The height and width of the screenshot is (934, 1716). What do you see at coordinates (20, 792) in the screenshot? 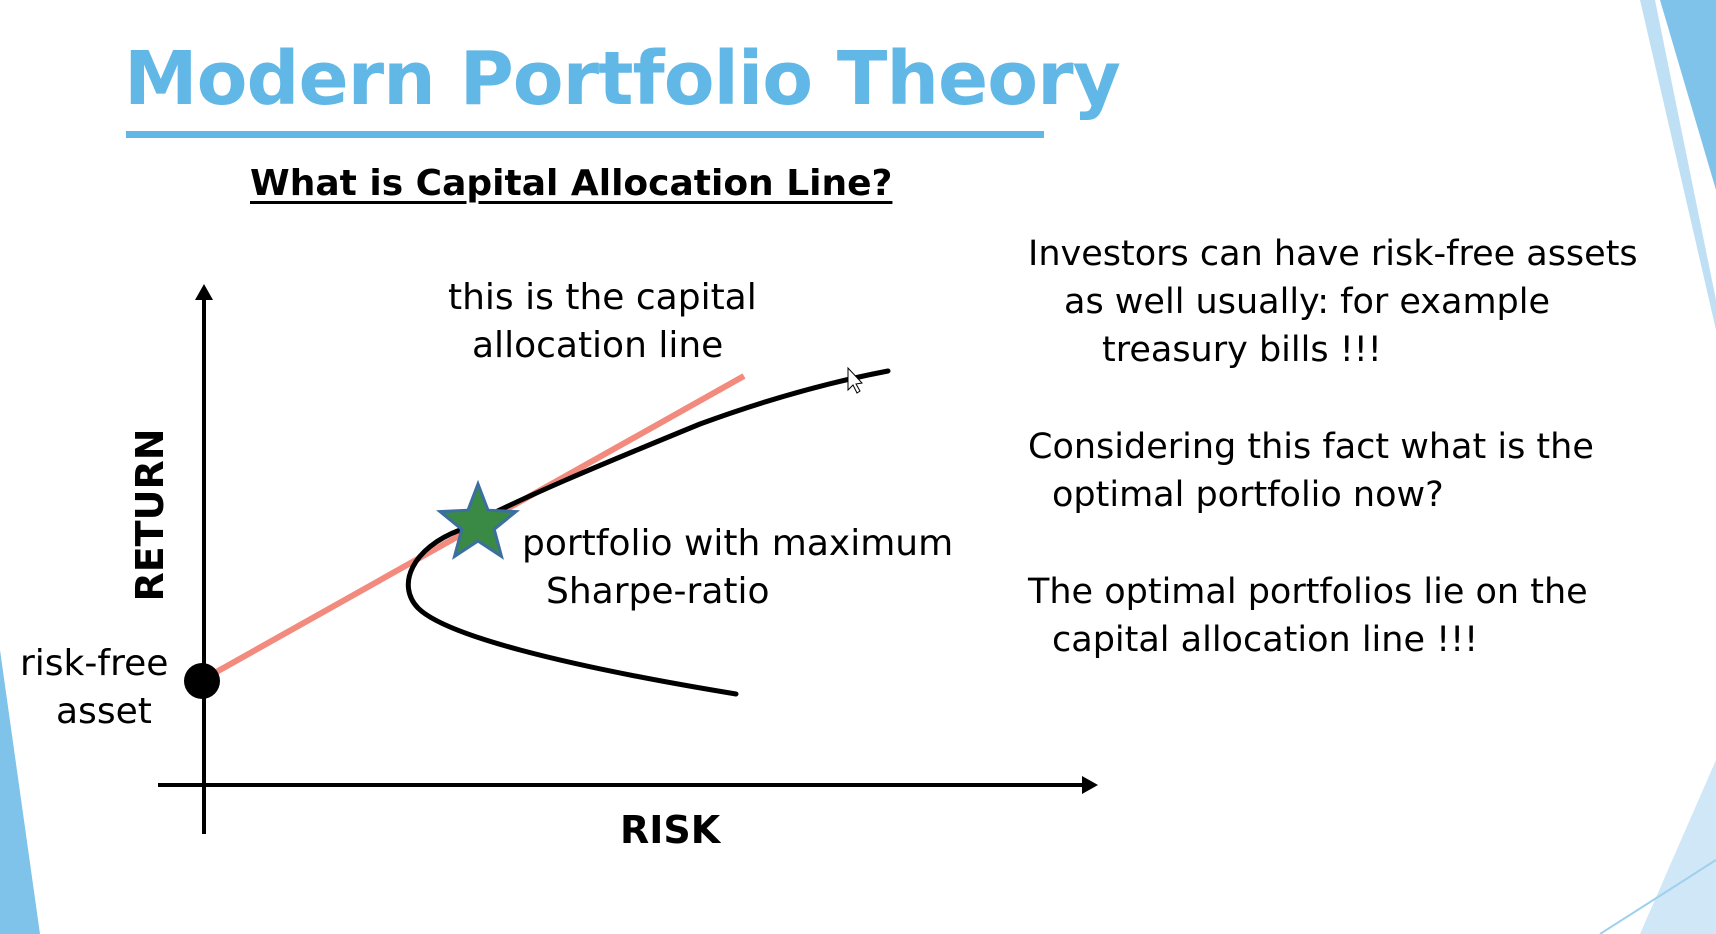
I see `corner-triangle-bottom-left` at bounding box center [20, 792].